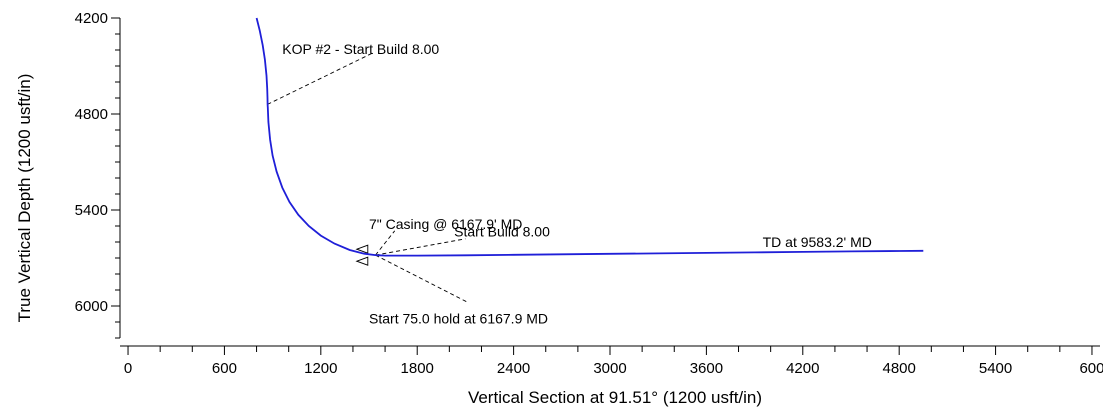 This screenshot has height=411, width=1103. Describe the element at coordinates (802, 368) in the screenshot. I see `x-tick-label: 4200` at that location.